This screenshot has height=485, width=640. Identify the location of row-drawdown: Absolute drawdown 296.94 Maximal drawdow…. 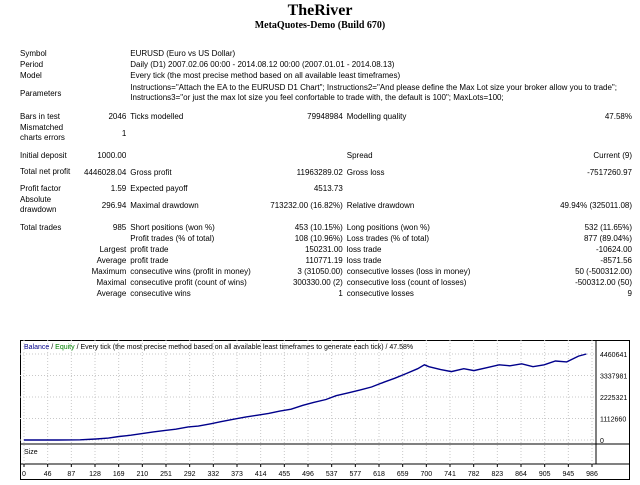
(326, 205).